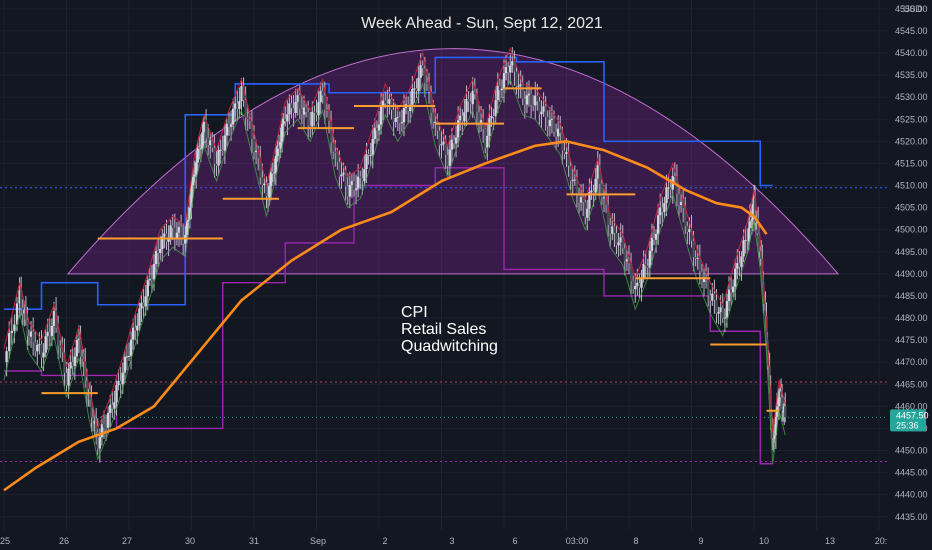 This screenshot has height=550, width=932. I want to click on x-tick-label: 03:00, so click(577, 541).